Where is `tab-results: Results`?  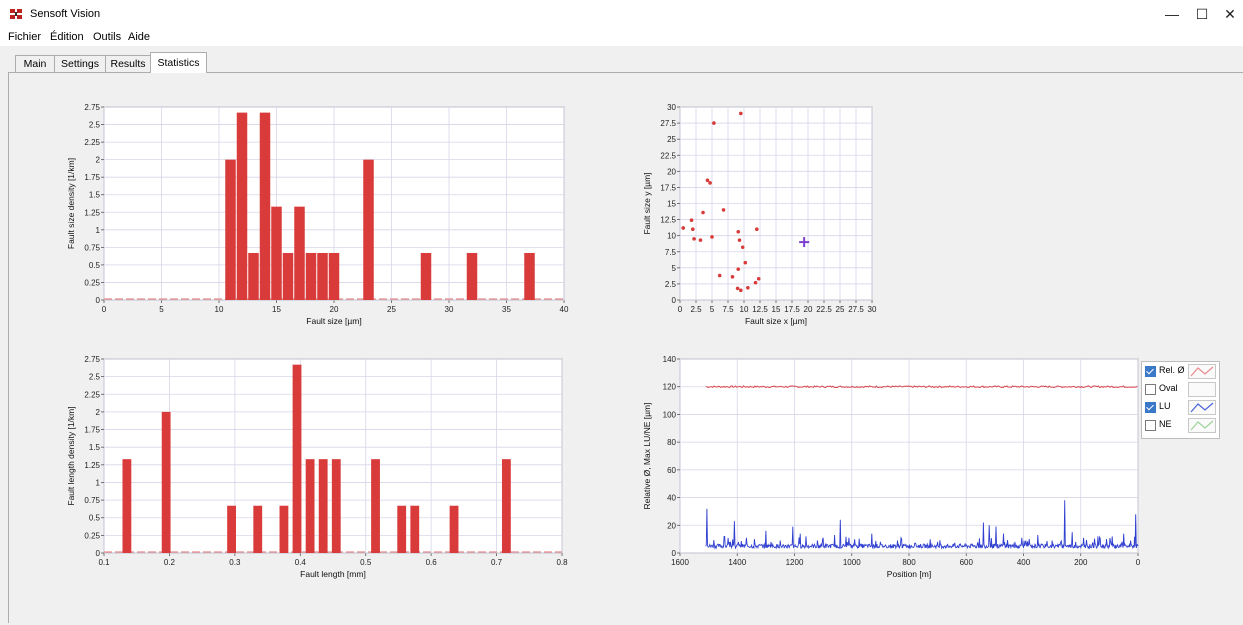 tab-results: Results is located at coordinates (128, 64).